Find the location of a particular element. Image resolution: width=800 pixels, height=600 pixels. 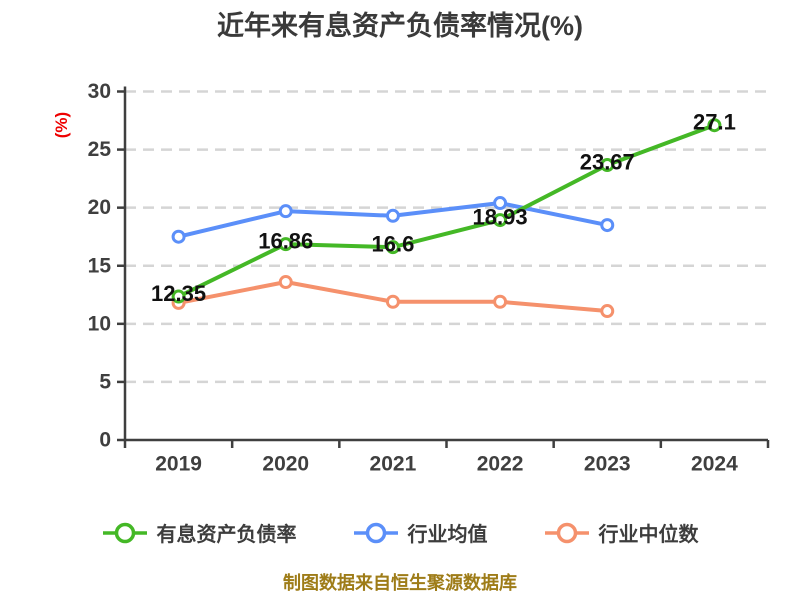

y-tick-label: 30 is located at coordinates (99, 91).